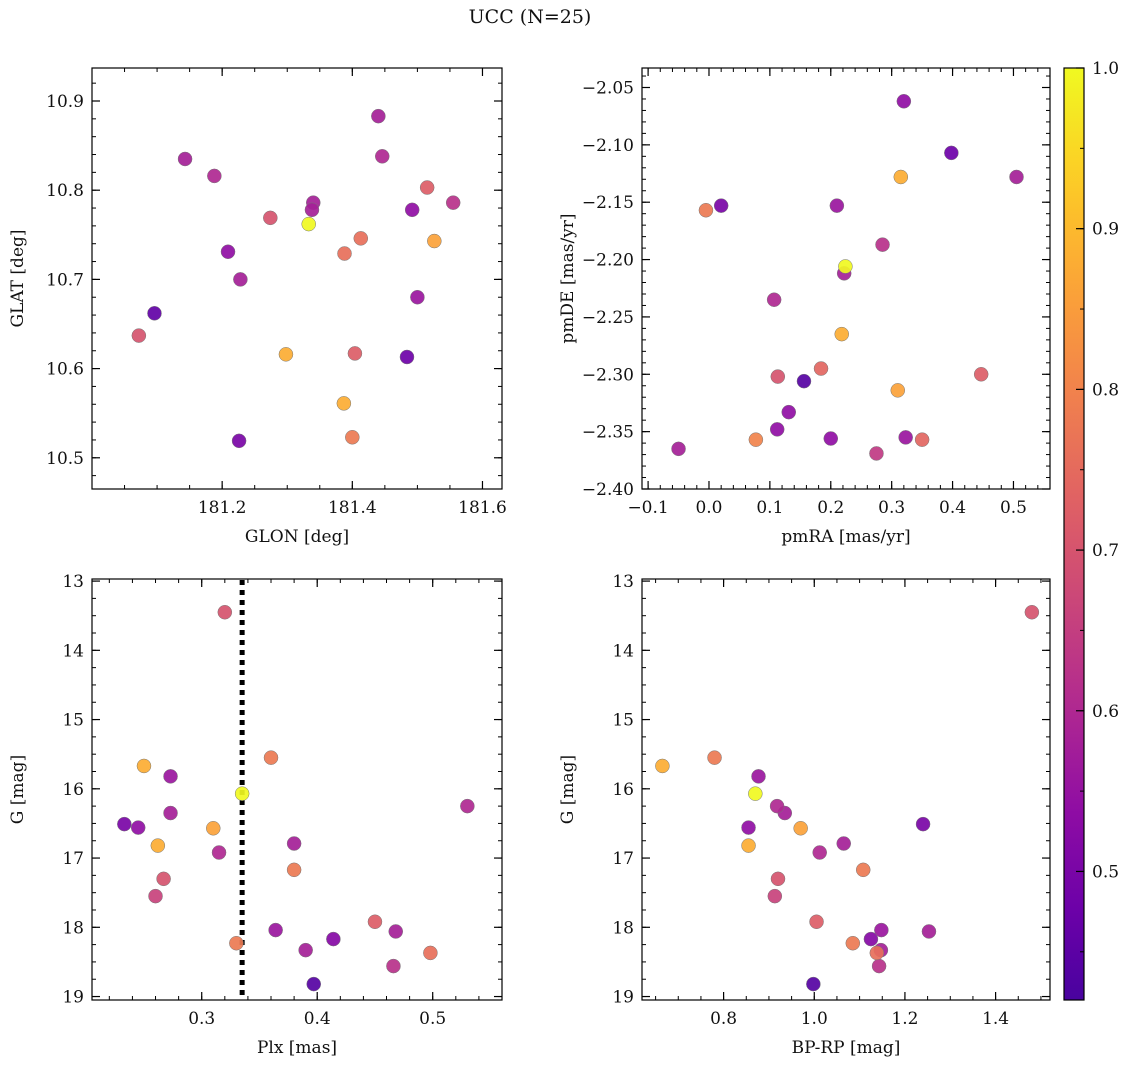 The width and height of the screenshot is (1136, 1067). I want to click on colorbar: 0.5 0.6 0.7 0.8 0.9 1.0, so click(1091, 530).